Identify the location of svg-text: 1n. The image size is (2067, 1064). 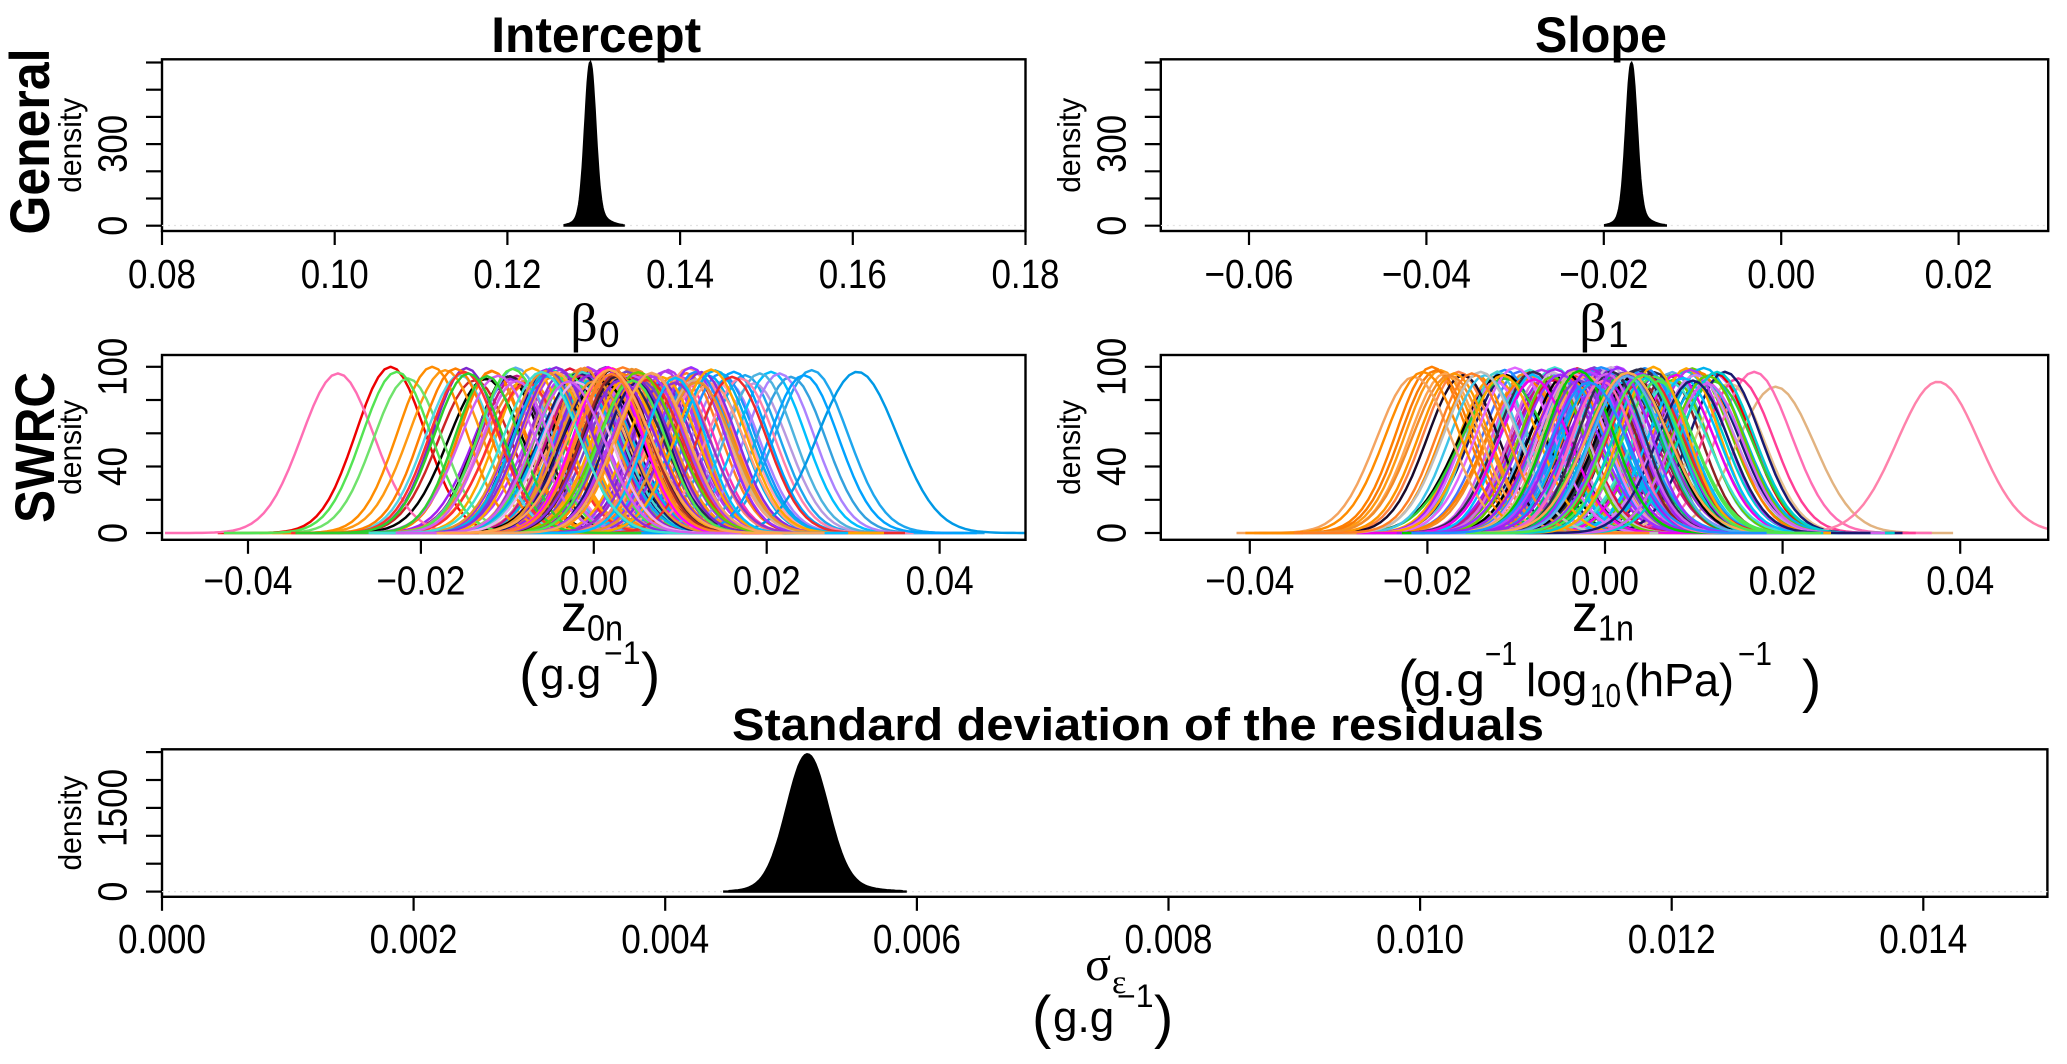
(1616, 628).